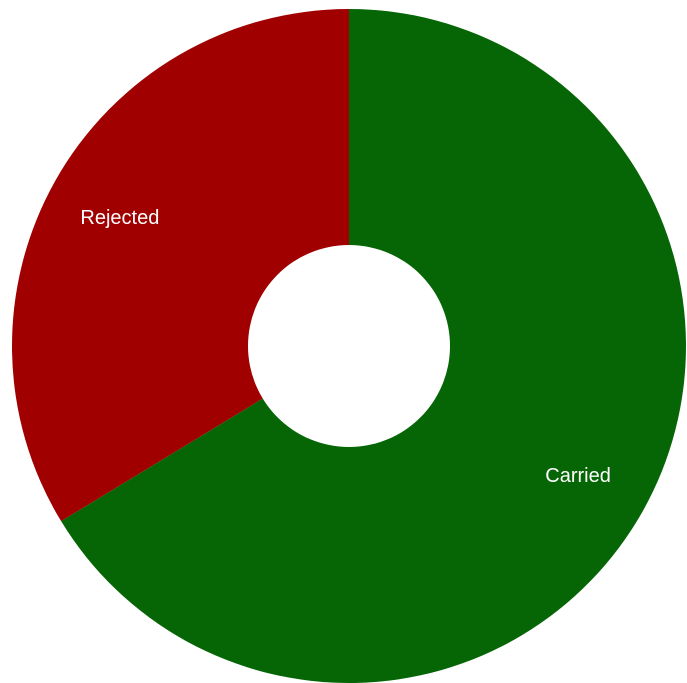  I want to click on donut-hole, so click(349, 346).